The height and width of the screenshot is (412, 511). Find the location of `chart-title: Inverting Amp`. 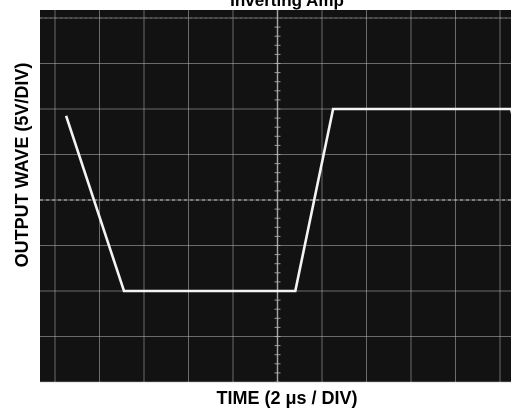

chart-title: Inverting Amp is located at coordinates (287, 5).